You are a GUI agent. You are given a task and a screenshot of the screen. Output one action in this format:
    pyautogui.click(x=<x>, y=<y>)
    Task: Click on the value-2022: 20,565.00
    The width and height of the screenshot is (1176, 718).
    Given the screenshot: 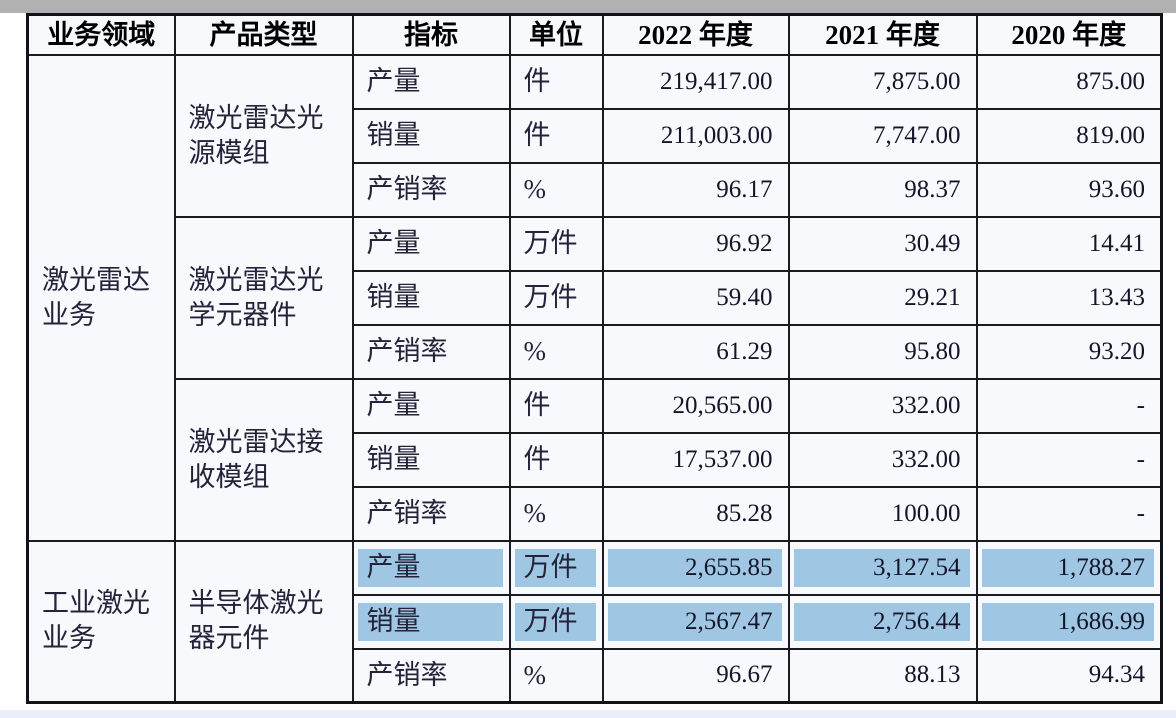 What is the action you would take?
    pyautogui.click(x=695, y=405)
    